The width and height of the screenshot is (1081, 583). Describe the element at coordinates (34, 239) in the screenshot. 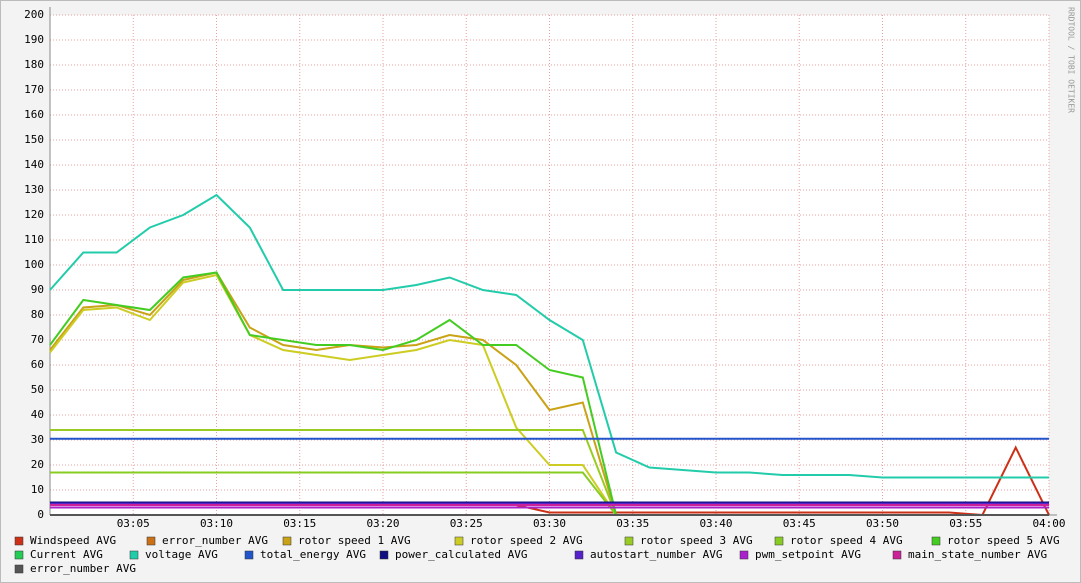

I see `y-tick-label: 110` at that location.